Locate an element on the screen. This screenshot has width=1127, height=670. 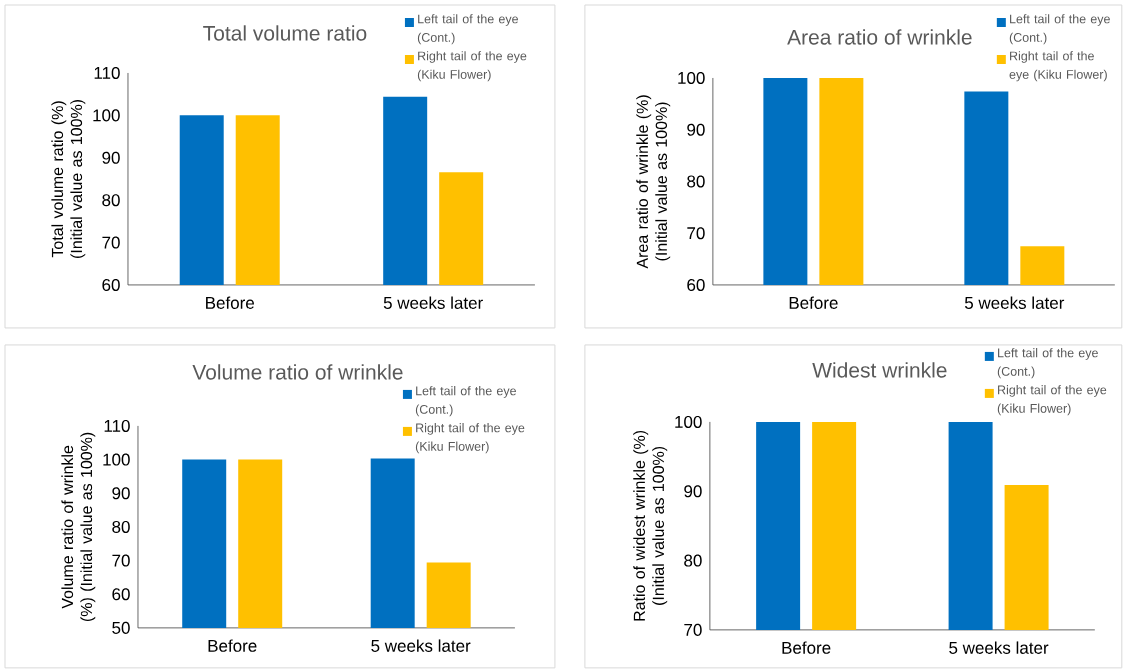
chart-title: Volume ratio of wrinkle is located at coordinates (297, 372).